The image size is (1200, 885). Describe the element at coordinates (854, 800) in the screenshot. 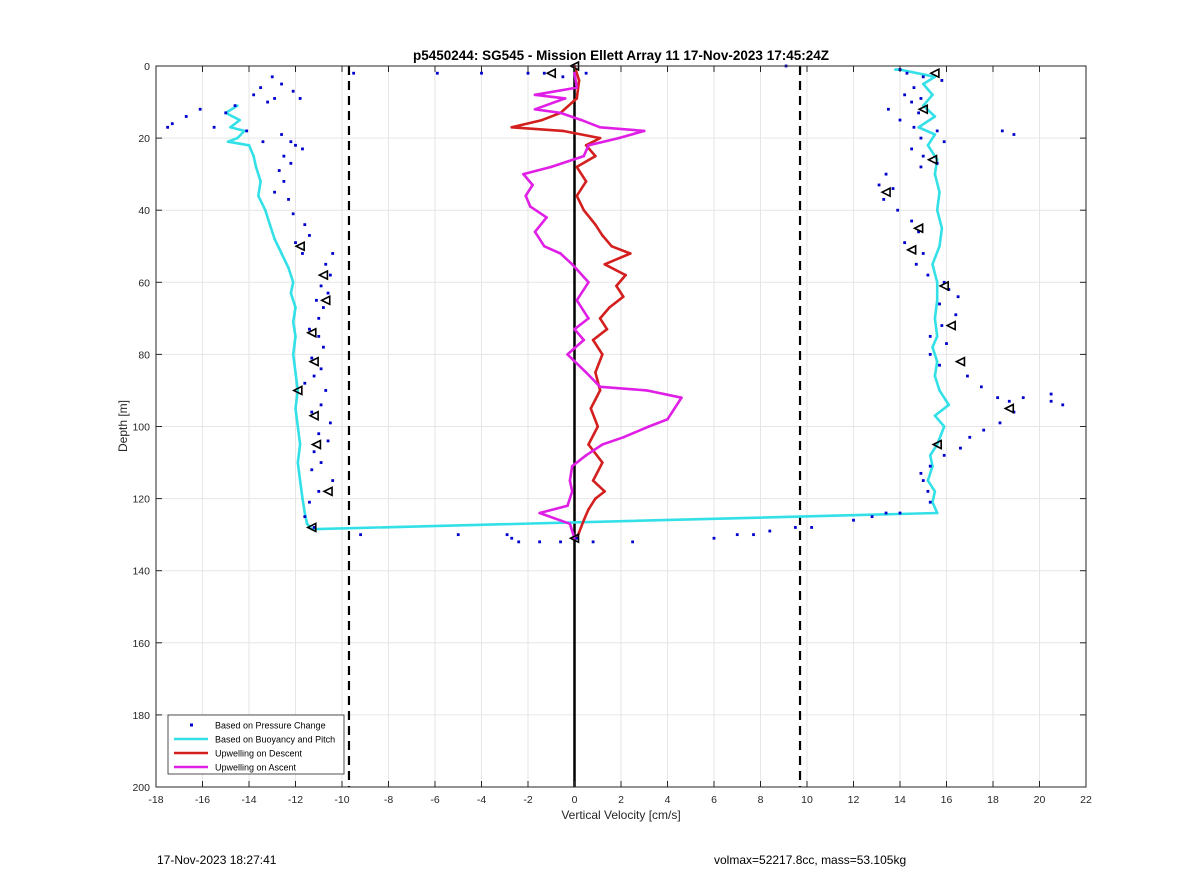

I see `x-tick-label: 12` at that location.